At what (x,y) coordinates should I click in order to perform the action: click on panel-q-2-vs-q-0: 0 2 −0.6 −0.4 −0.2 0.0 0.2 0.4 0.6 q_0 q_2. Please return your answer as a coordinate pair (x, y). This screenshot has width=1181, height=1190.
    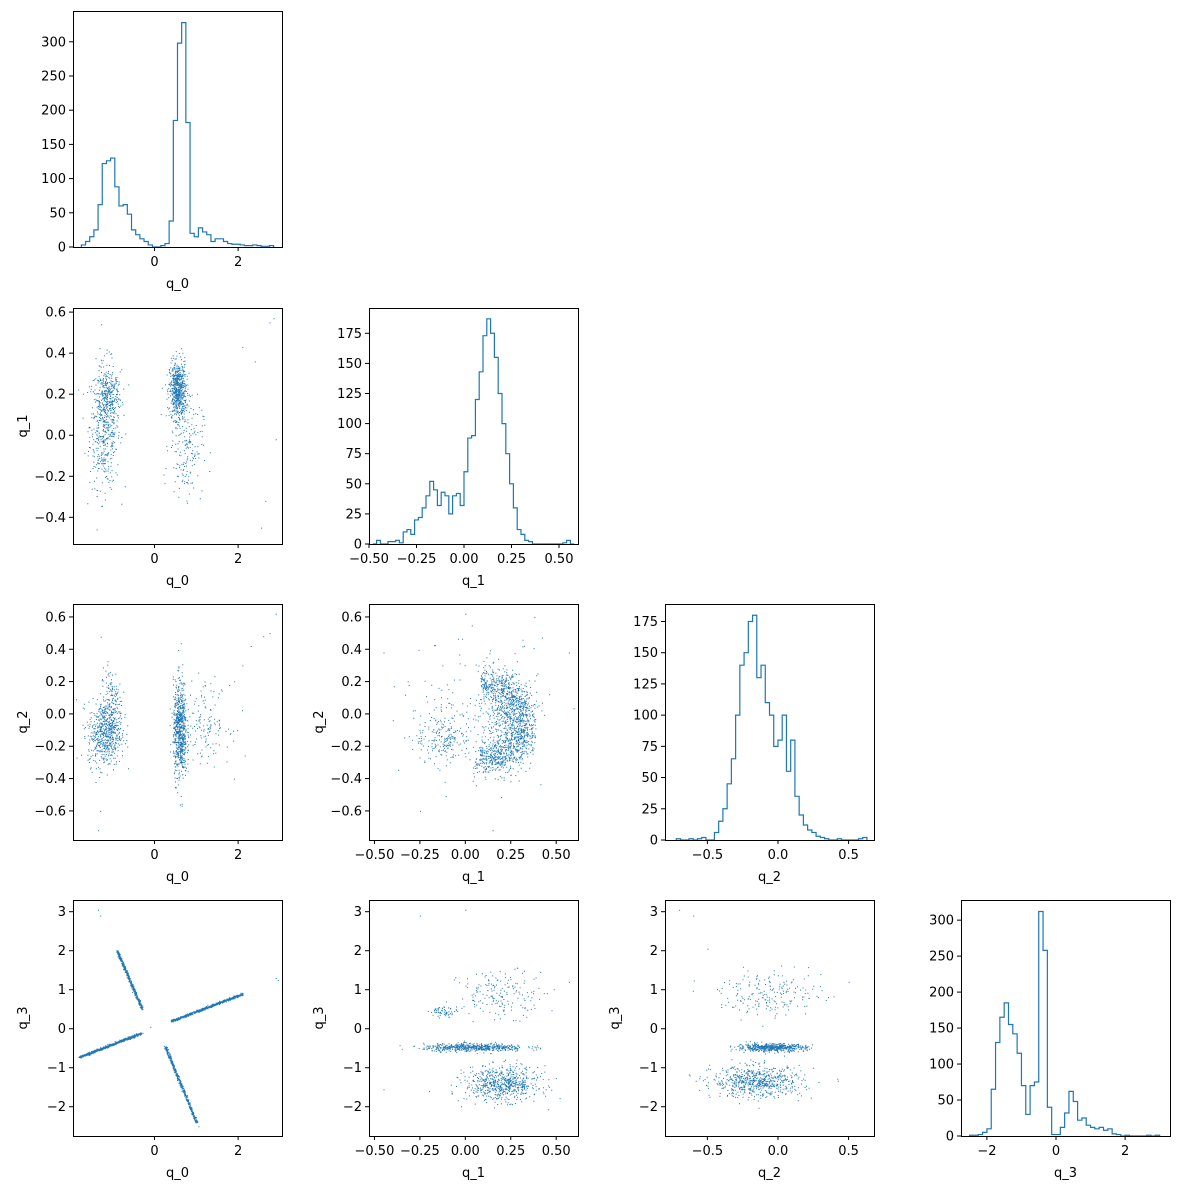
    Looking at the image, I should click on (149, 744).